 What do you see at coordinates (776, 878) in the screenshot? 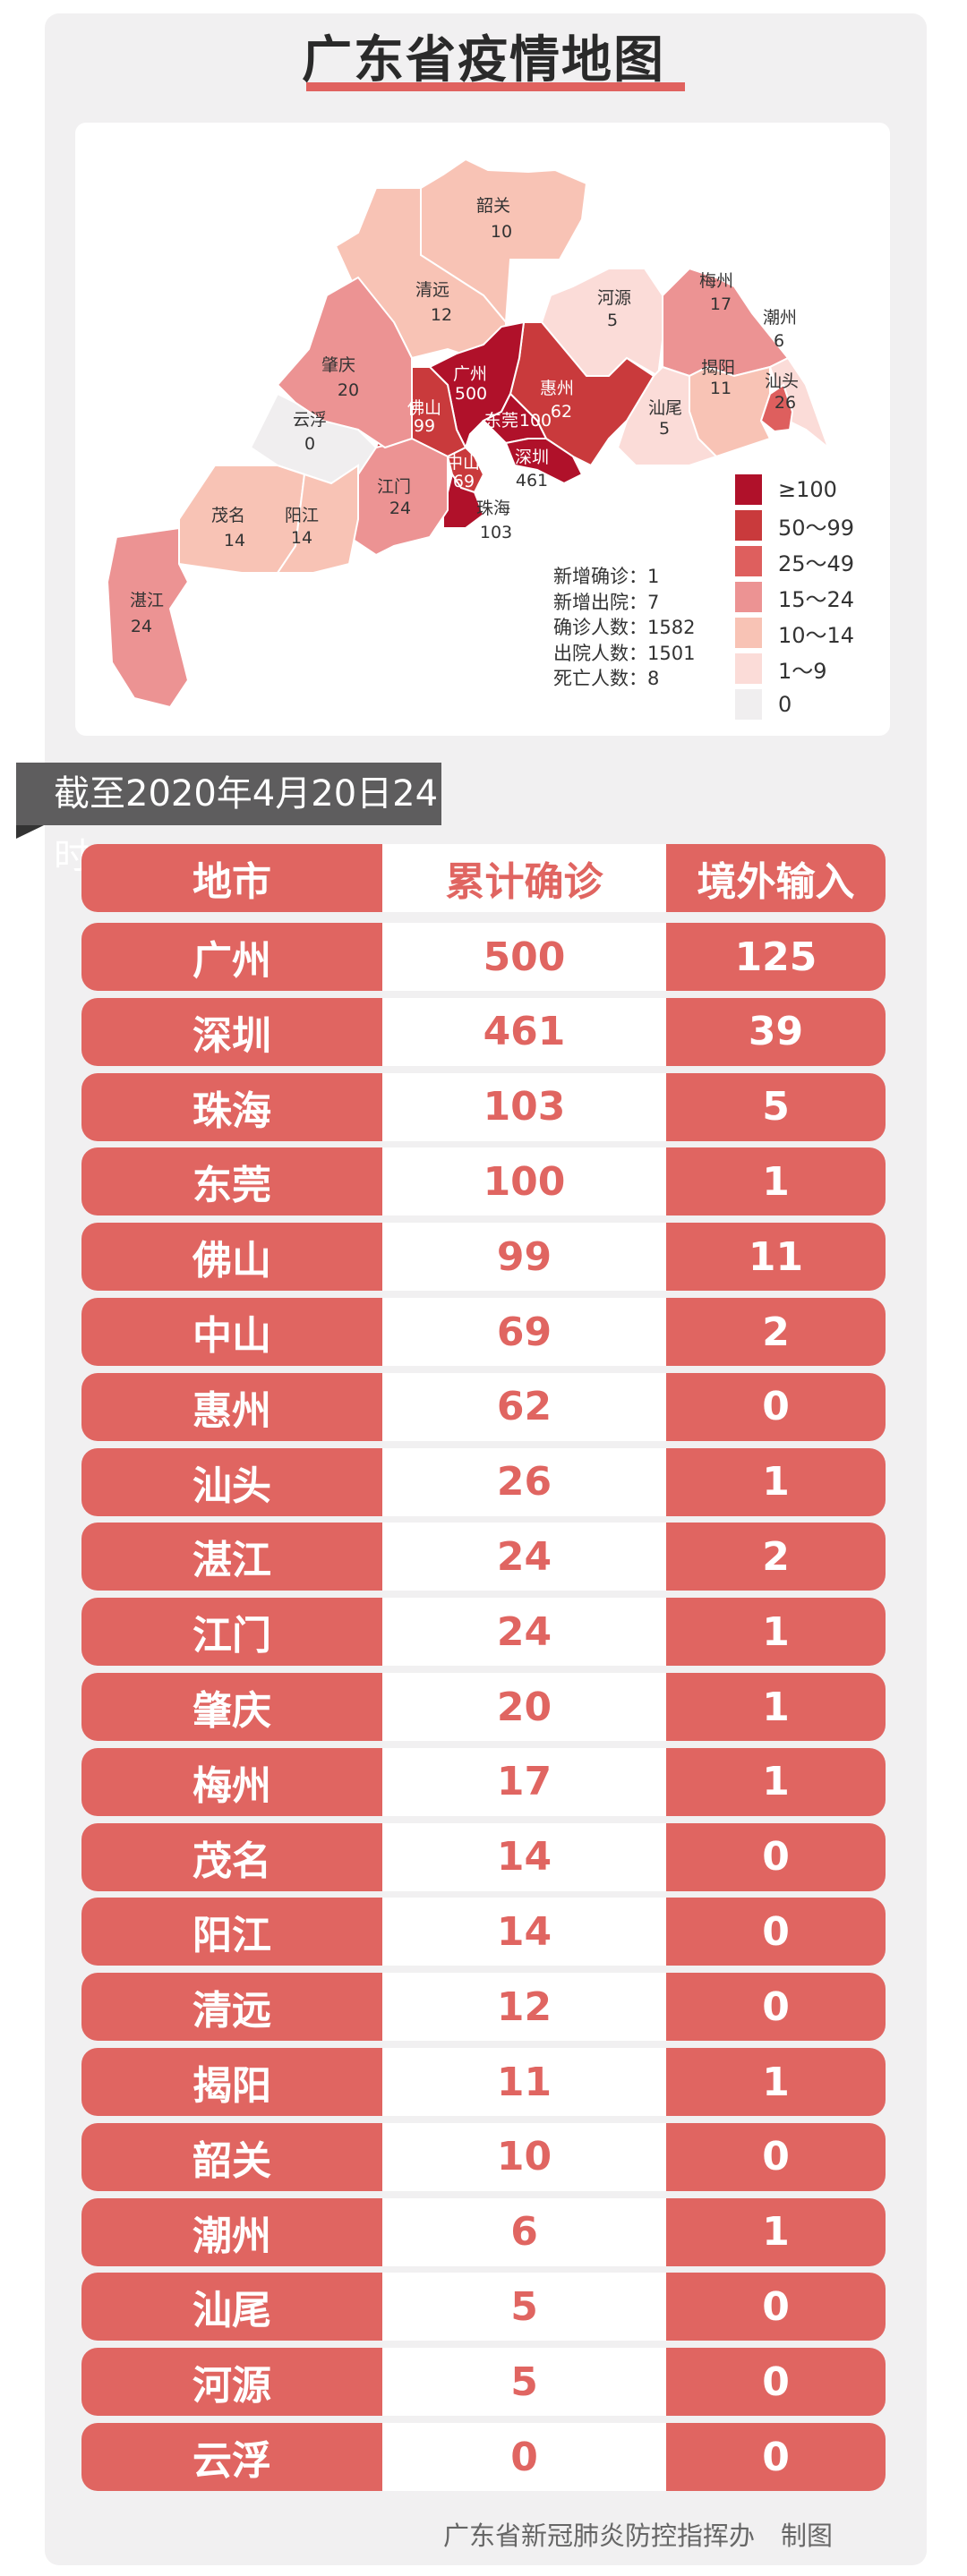
I see `imported-cell: 境外输入` at bounding box center [776, 878].